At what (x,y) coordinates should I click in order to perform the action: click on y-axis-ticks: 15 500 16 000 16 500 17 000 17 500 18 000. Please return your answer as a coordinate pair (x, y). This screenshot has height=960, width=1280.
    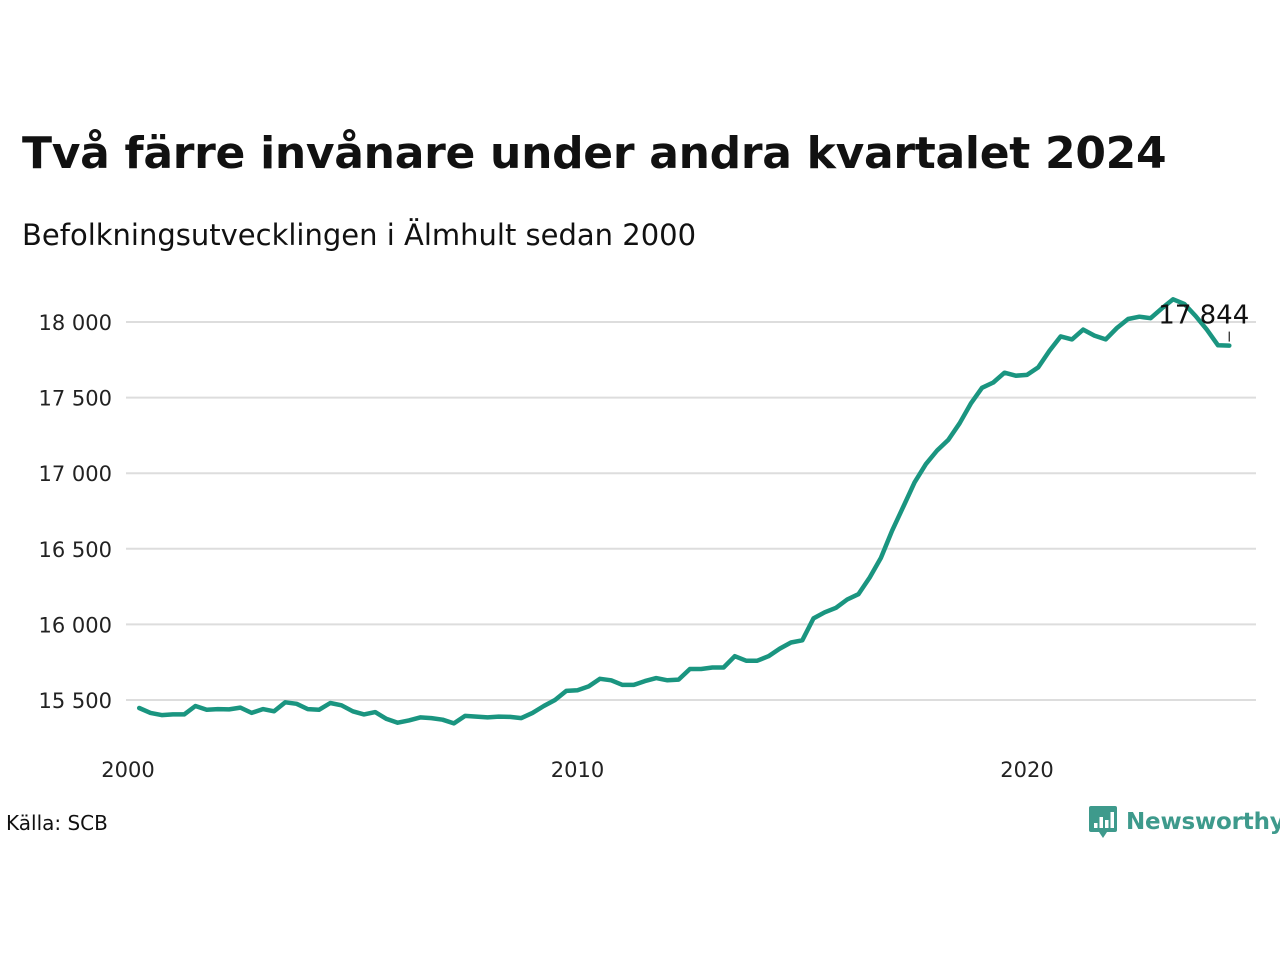
    Looking at the image, I should click on (75, 512).